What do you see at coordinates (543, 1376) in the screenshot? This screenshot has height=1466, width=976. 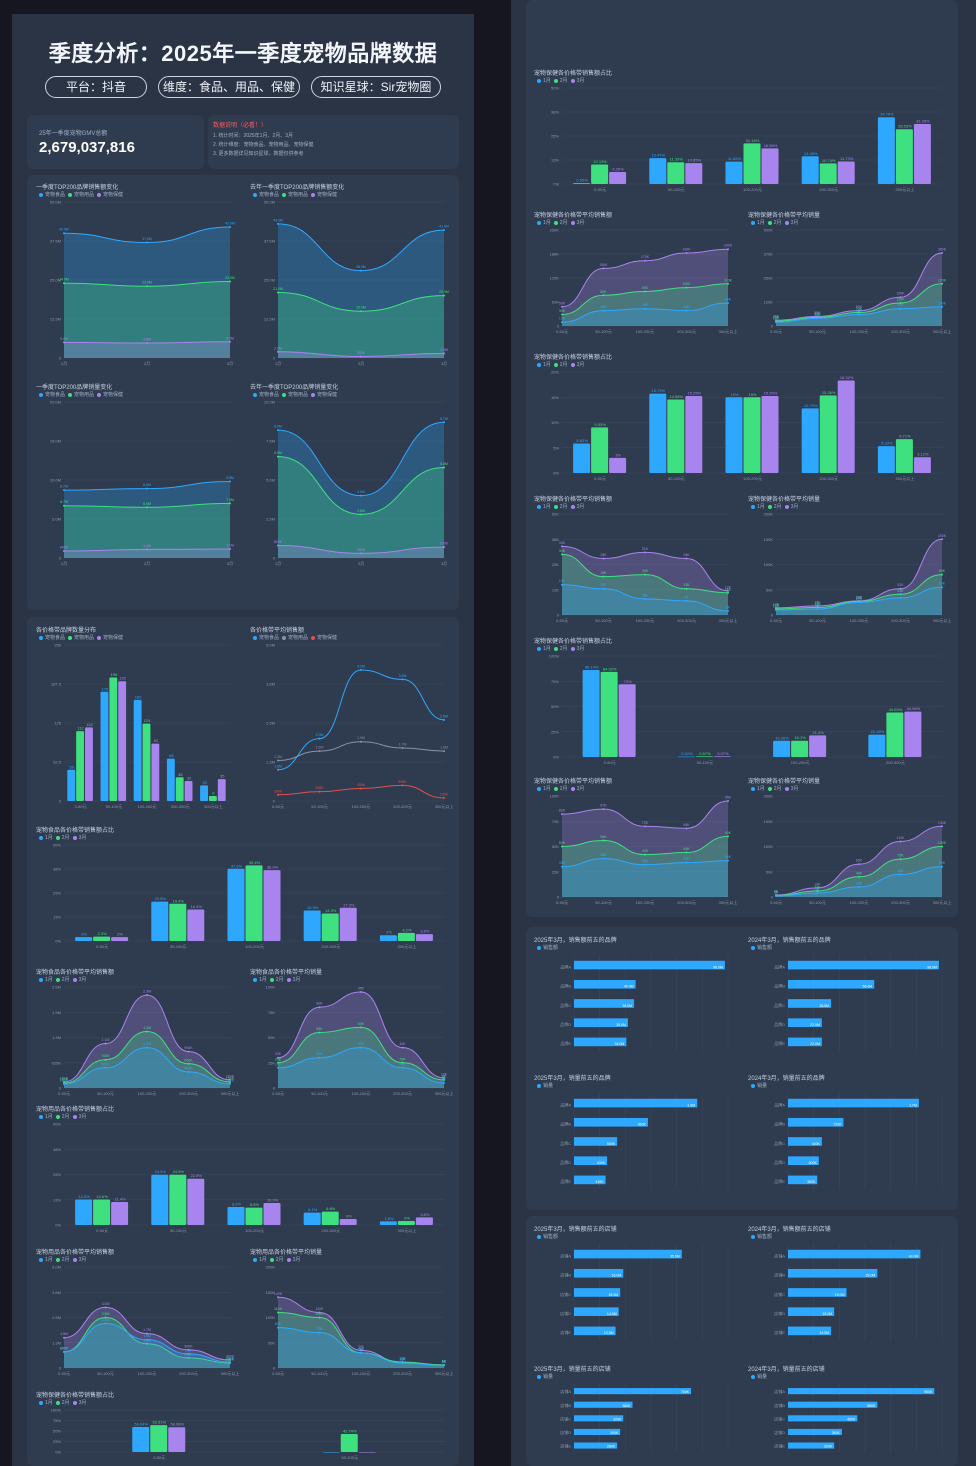 I see `chart-legend: 销量` at bounding box center [543, 1376].